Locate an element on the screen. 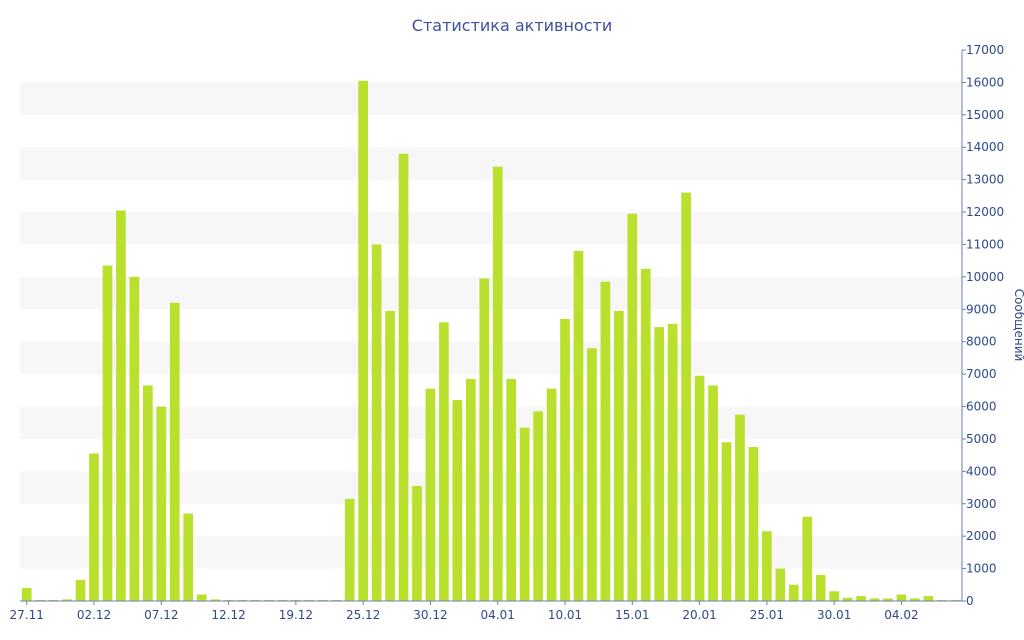 The image size is (1024, 640). x-tick-label: 04.01 is located at coordinates (498, 615).